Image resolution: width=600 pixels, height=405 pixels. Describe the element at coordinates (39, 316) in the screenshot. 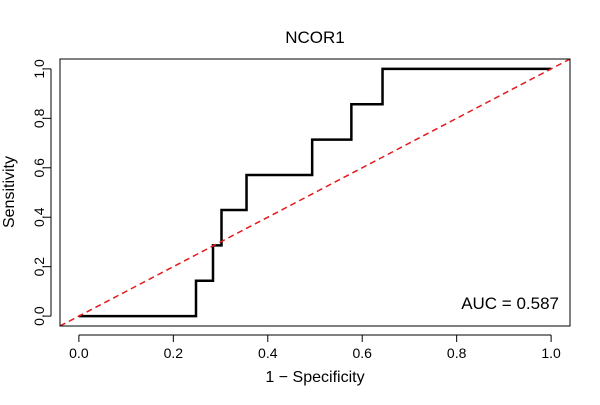

I see `y-tick-label: 0.0` at that location.